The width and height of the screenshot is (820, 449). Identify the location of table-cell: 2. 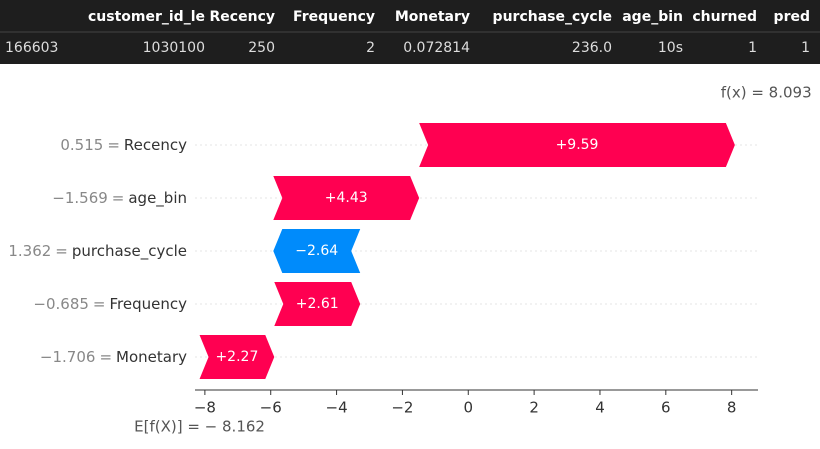
(370, 48).